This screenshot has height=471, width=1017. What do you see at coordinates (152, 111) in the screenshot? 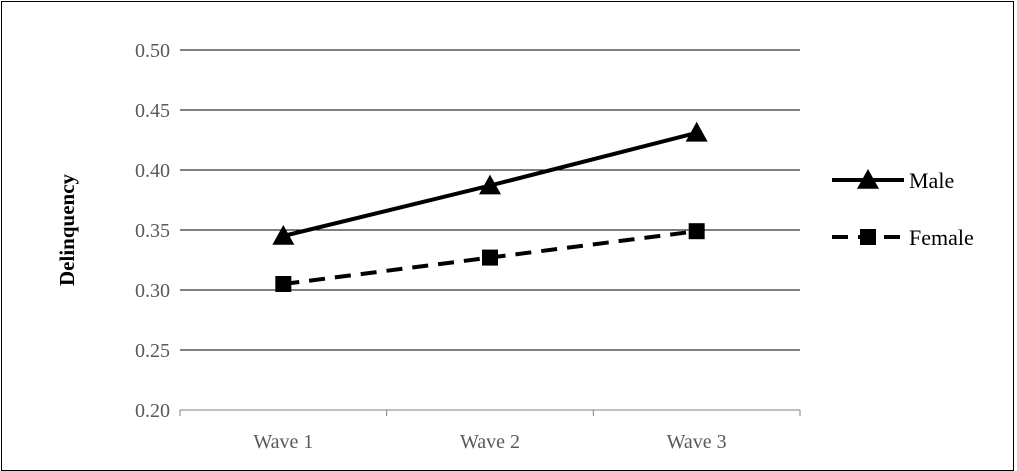
I see `y-tick-label: 0.45` at bounding box center [152, 111].